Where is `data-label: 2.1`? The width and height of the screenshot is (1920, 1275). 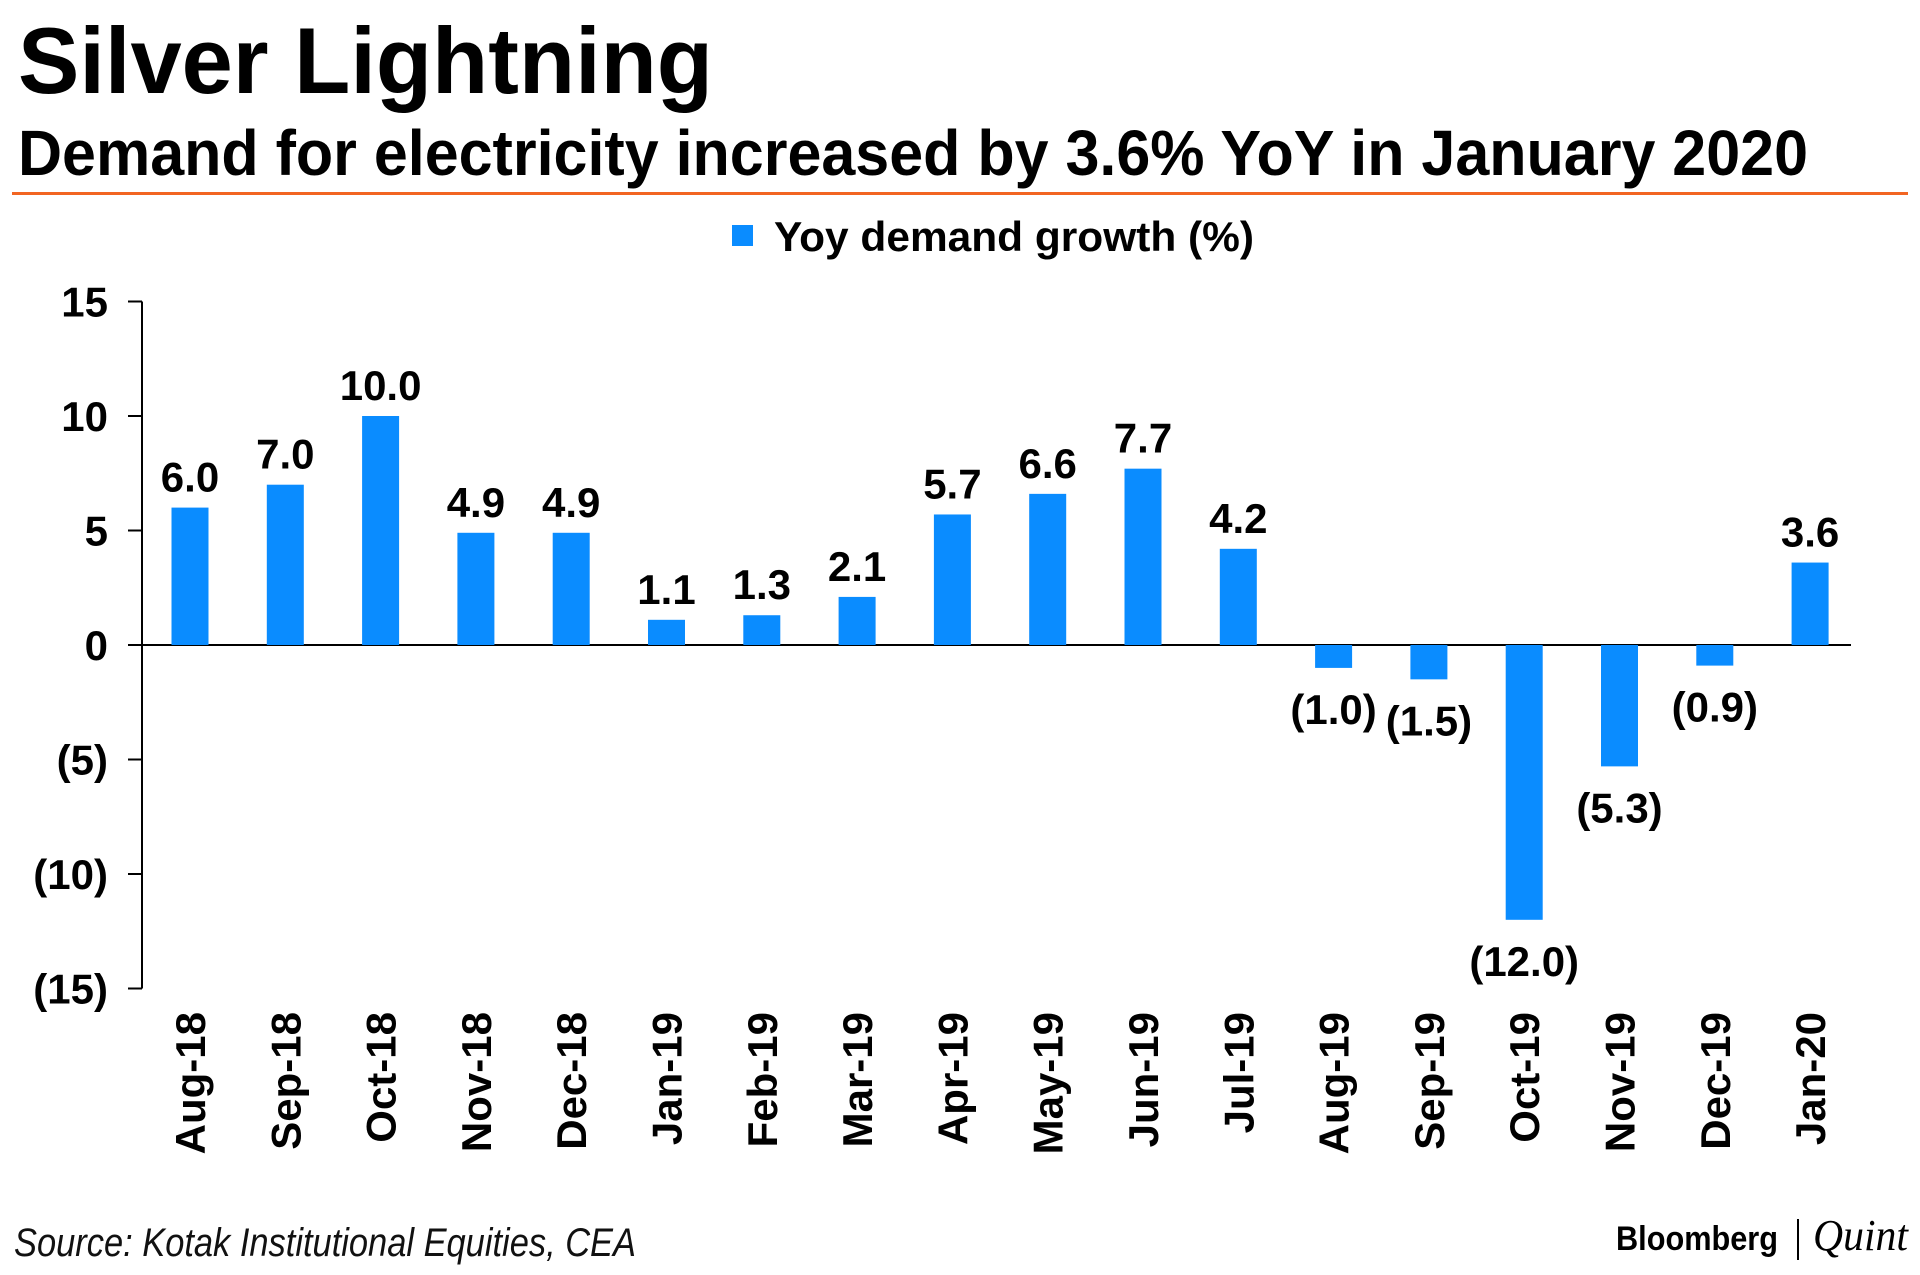 data-label: 2.1 is located at coordinates (857, 566).